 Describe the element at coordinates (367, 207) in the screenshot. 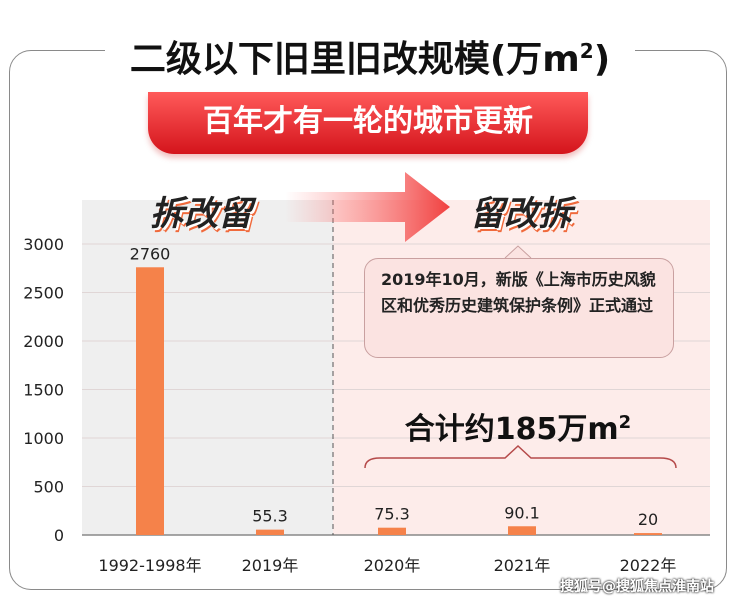

I see `arrow-right-icon` at that location.